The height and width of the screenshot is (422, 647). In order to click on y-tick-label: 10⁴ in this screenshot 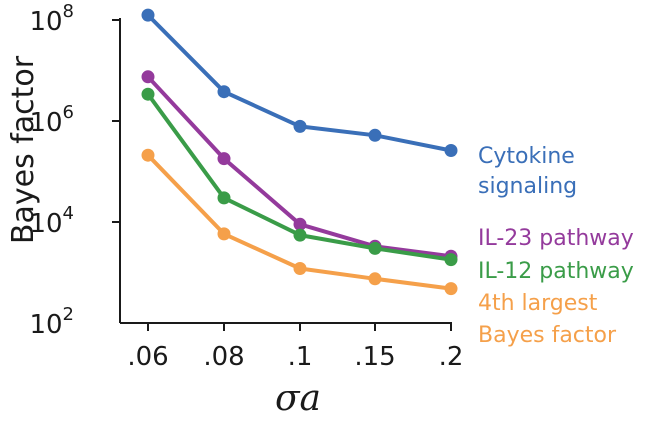, I will do `click(51, 221)`.